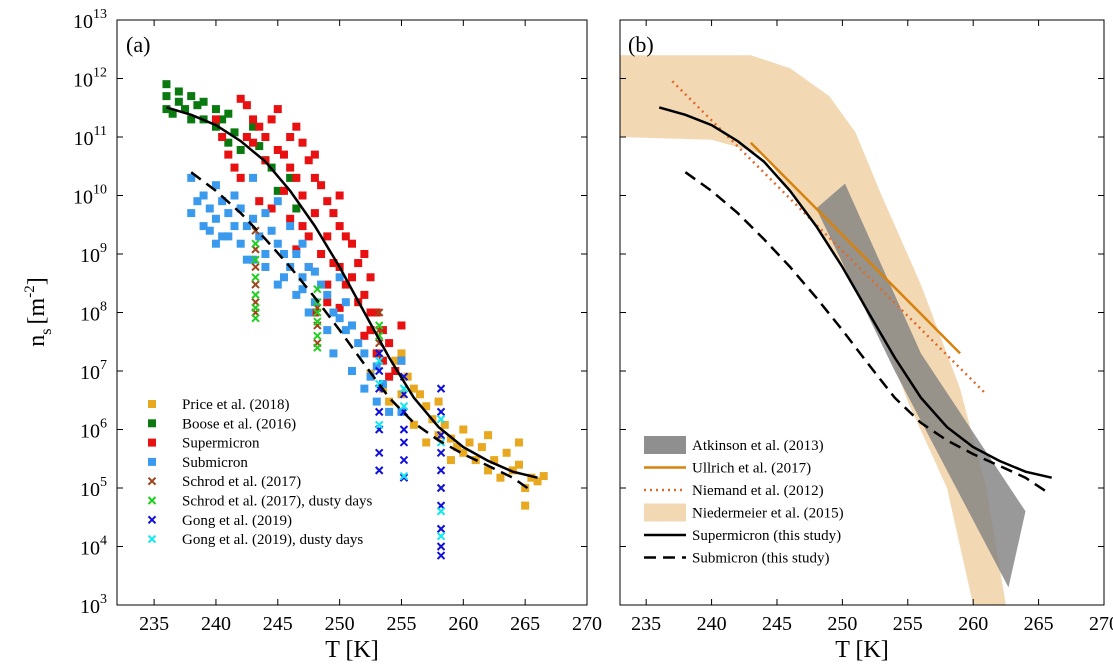 This screenshot has height=667, width=1113. Describe the element at coordinates (766, 536) in the screenshot. I see `legend-label: Supermicron (this study)` at that location.